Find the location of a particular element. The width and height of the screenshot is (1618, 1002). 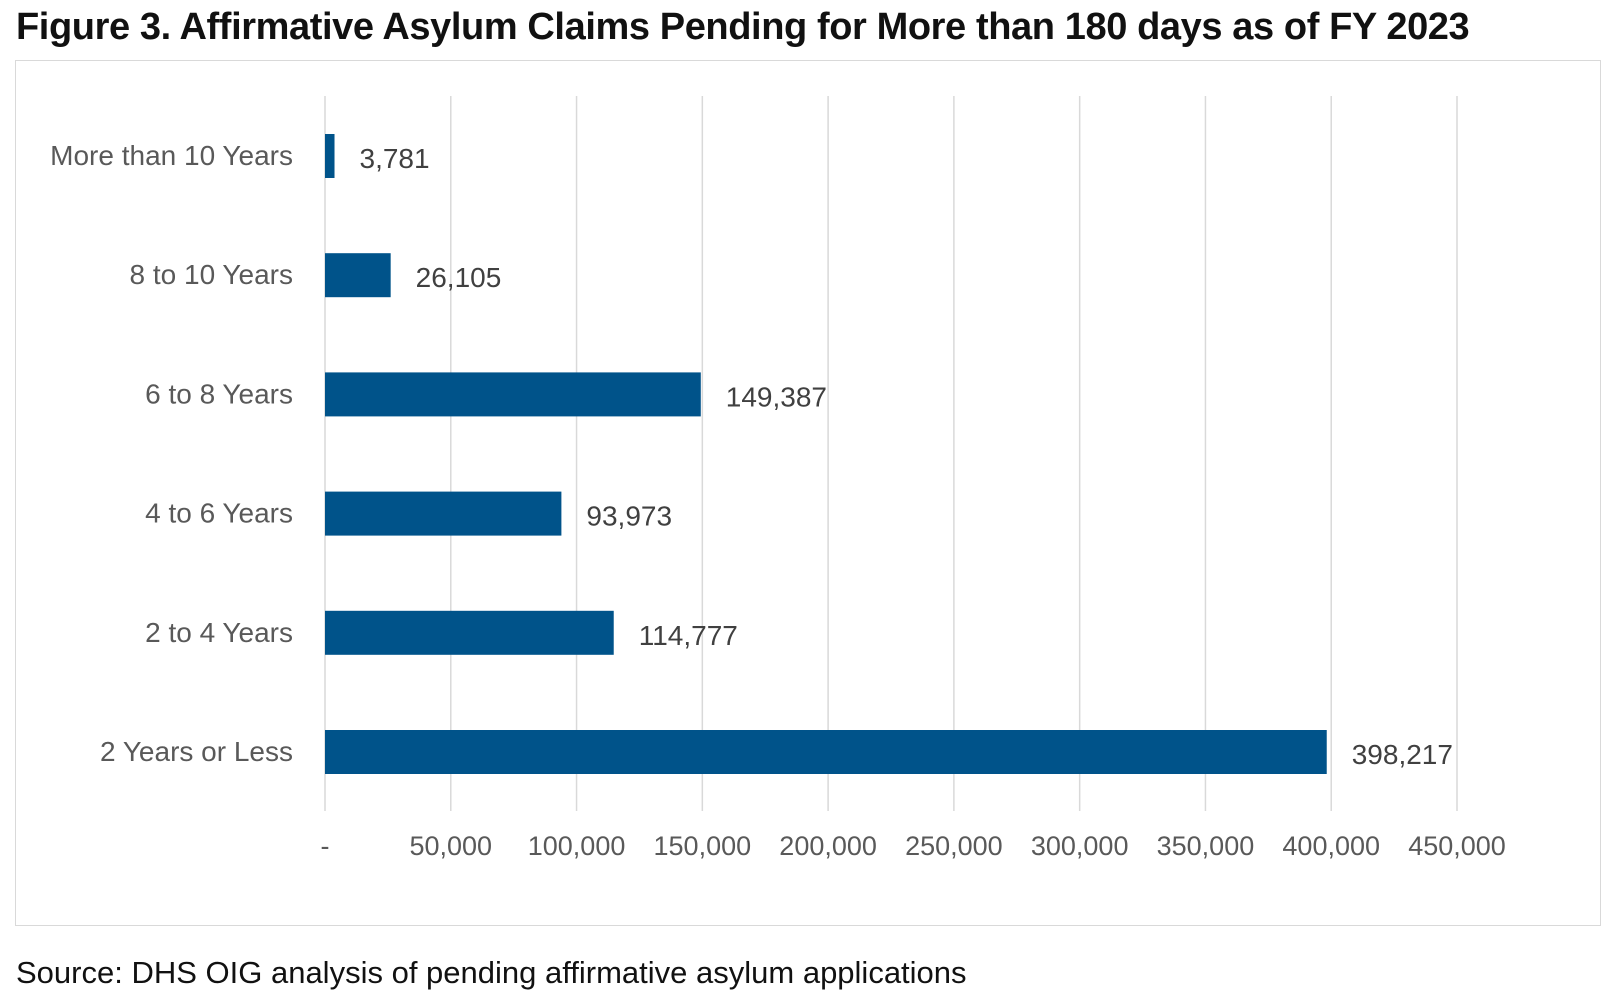

x-tick-label: 350,000 is located at coordinates (1206, 846).